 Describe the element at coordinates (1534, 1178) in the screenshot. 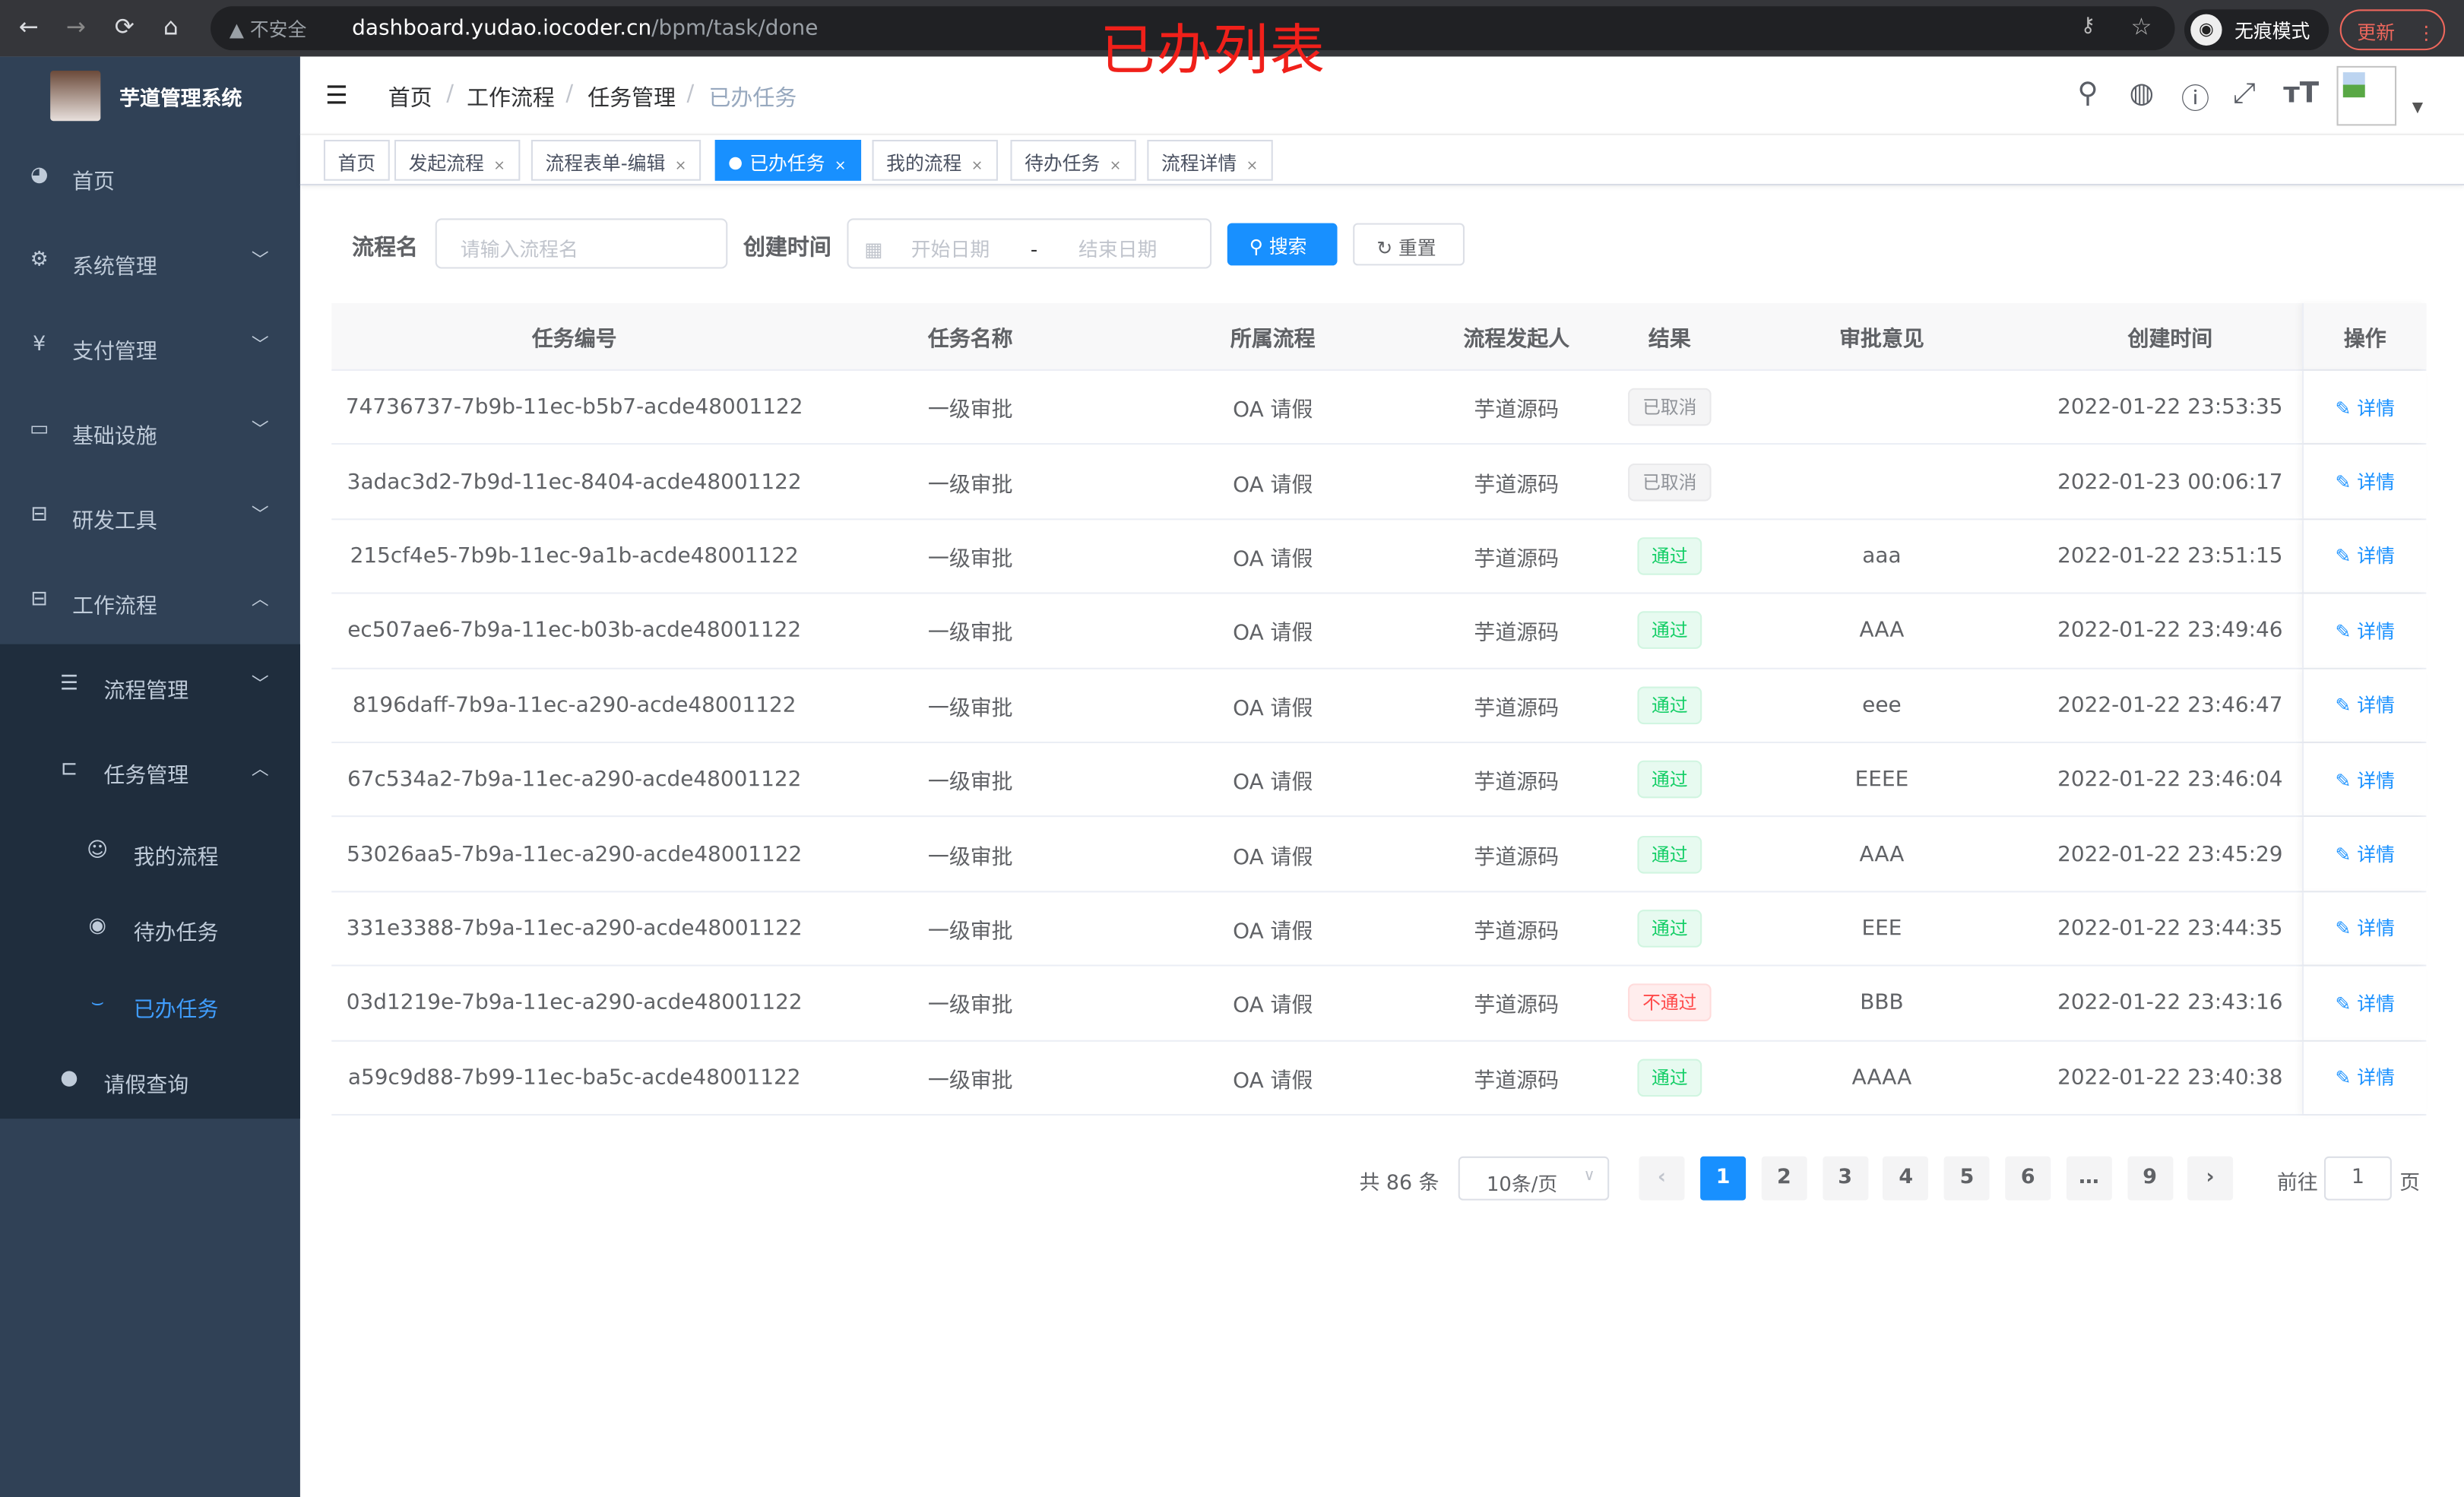

I see `page-size-select: 10条/页 ∨` at that location.